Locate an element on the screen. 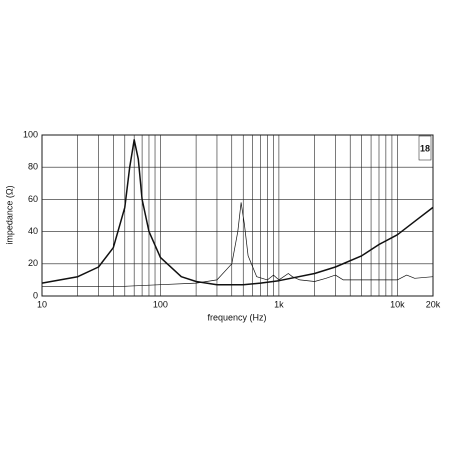 The width and height of the screenshot is (450, 450). x-tick-label: 20k is located at coordinates (433, 304).